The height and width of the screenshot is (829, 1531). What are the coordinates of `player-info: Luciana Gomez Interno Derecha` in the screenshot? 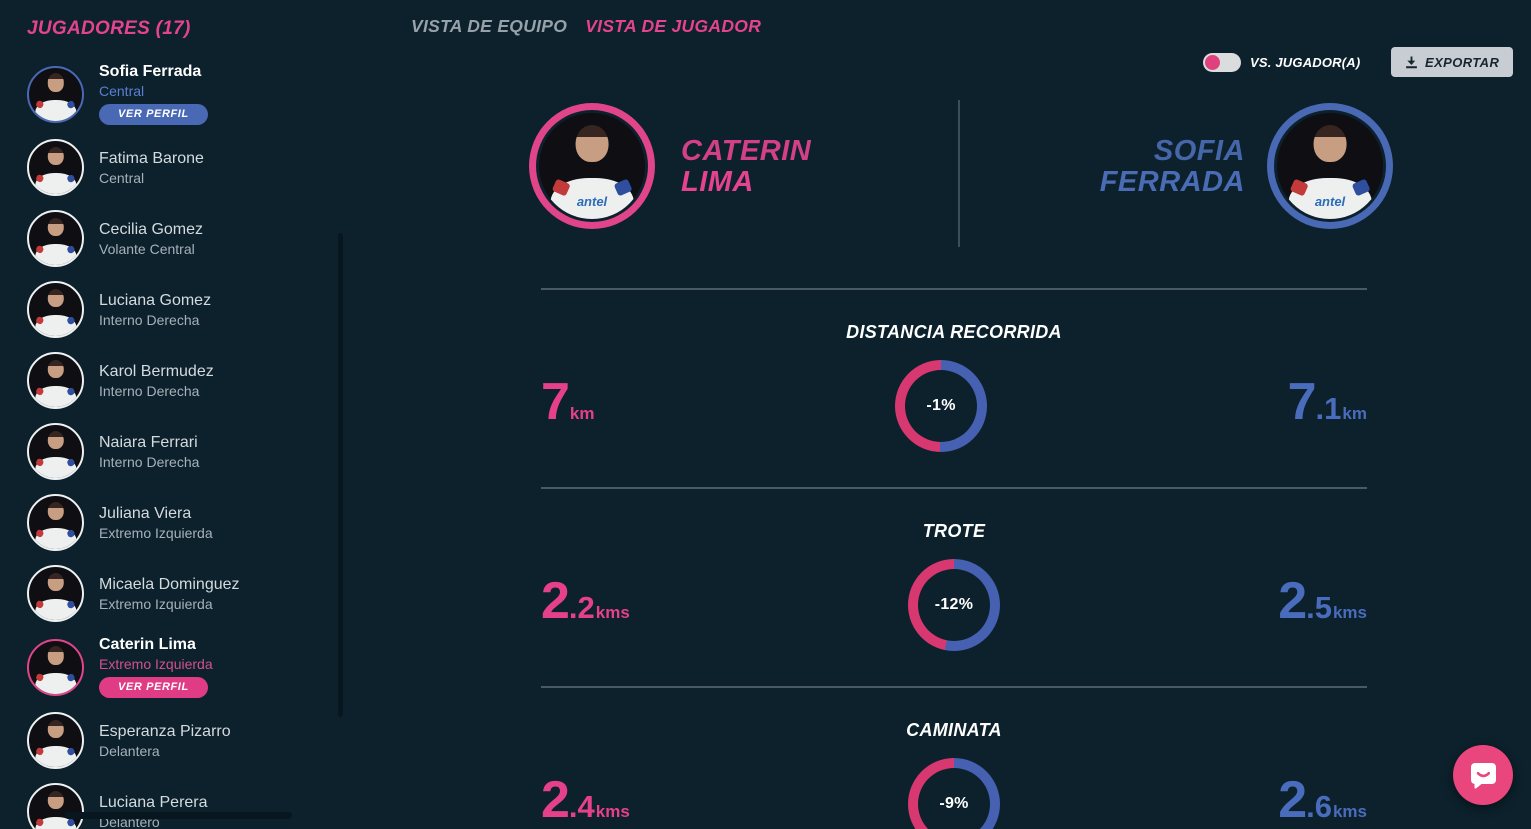 It's located at (155, 310).